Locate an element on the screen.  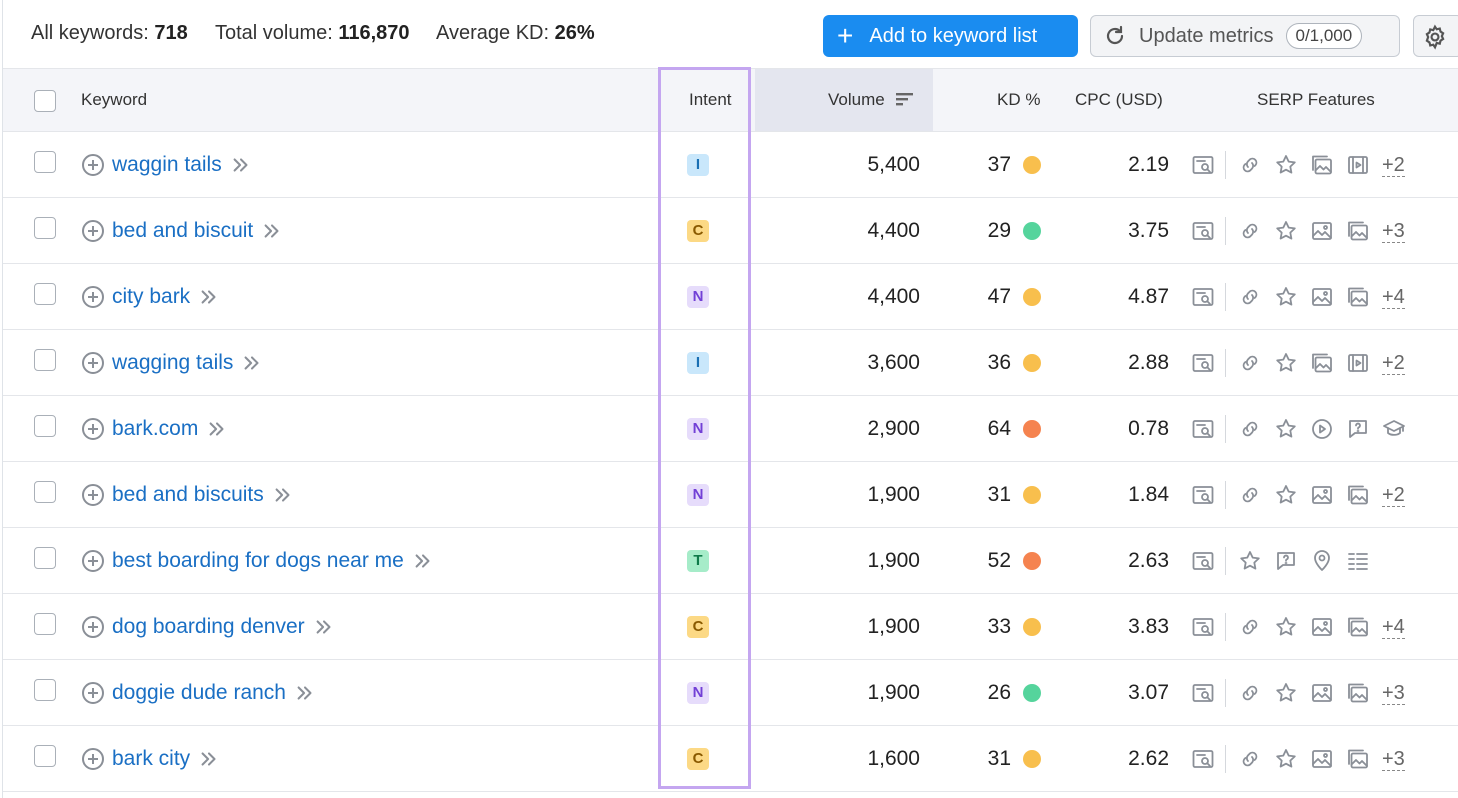
column-header-intent: Intent is located at coordinates (710, 99).